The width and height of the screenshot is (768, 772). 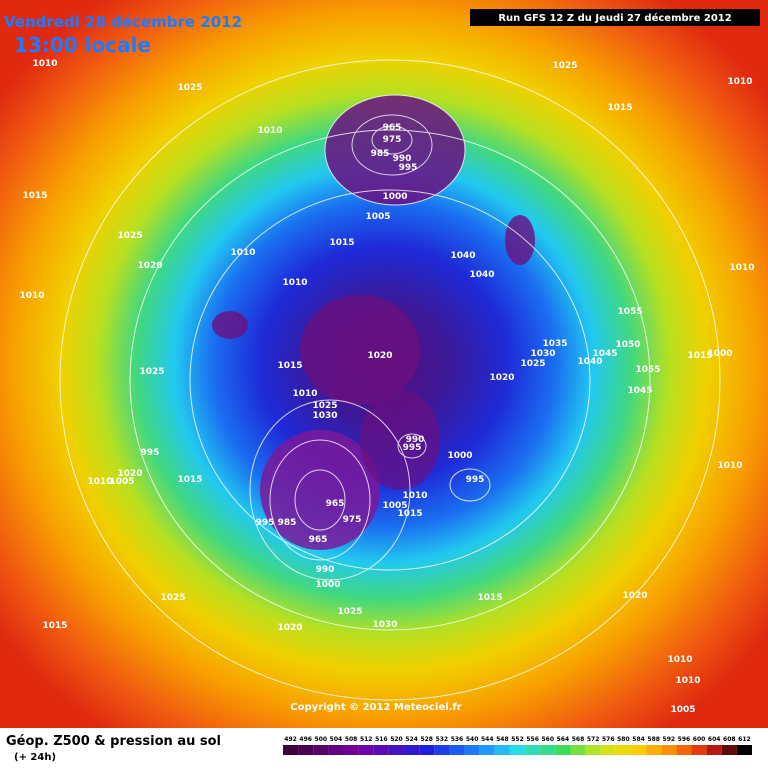 I want to click on legend-label: 572, so click(x=593, y=739).